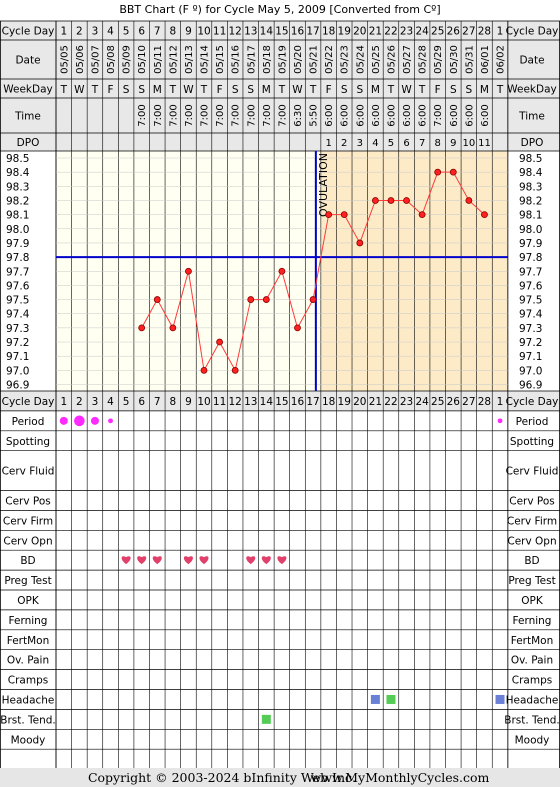  Describe the element at coordinates (142, 59) in the screenshot. I see `date-label: 05/10` at that location.